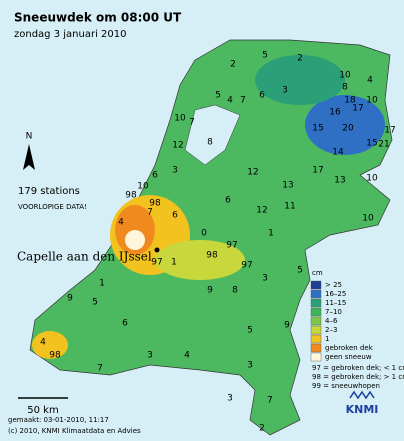 The height and width of the screenshot is (441, 404). Describe the element at coordinates (29, 137) in the screenshot. I see `north-label: N` at that location.